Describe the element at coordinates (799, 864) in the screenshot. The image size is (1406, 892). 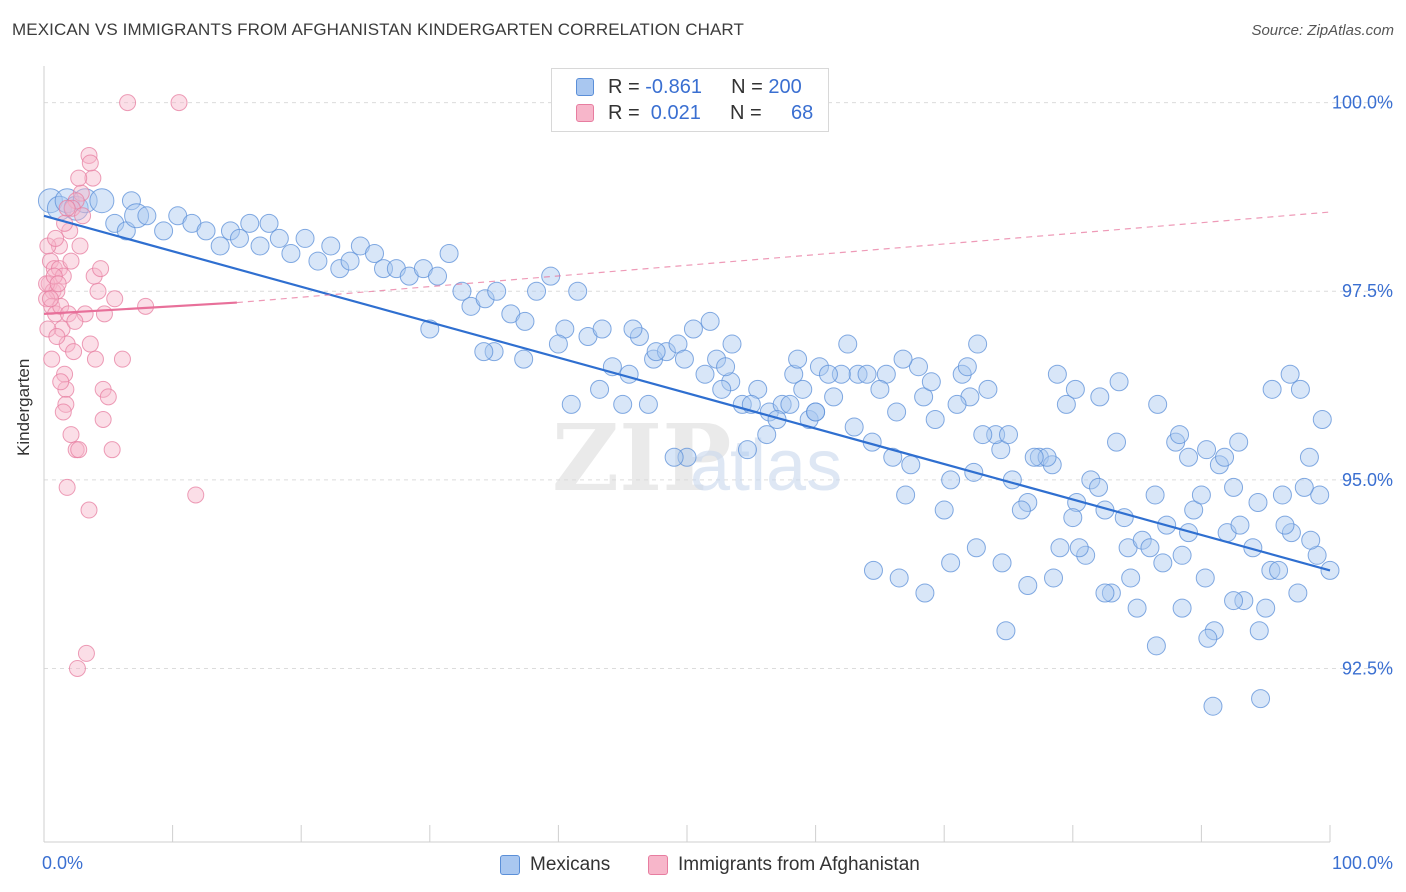
I see `series-legend-label: Immigrants from Afghanistan` at that location.